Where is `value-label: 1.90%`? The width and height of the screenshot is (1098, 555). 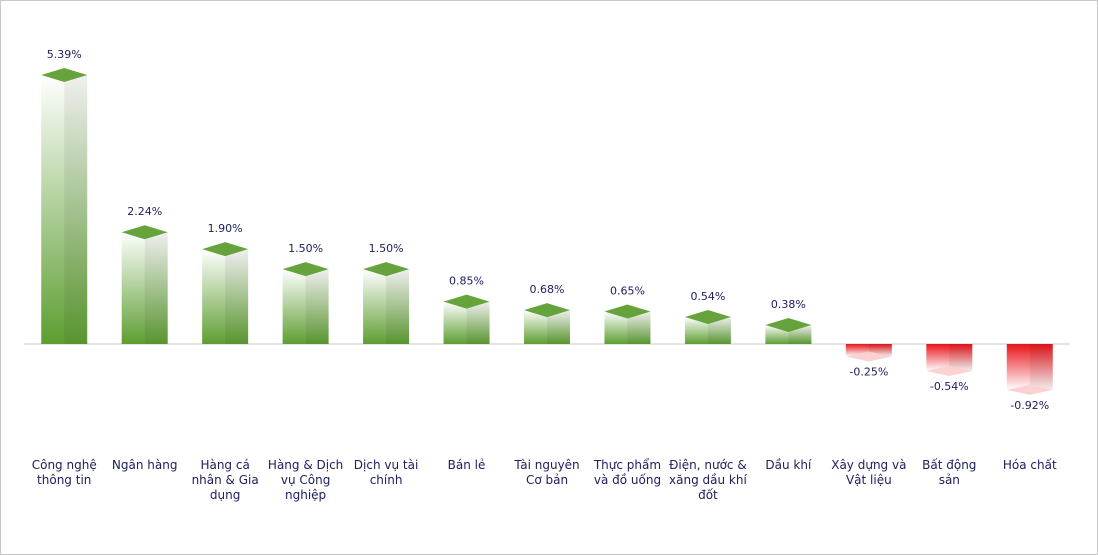
value-label: 1.90% is located at coordinates (225, 228).